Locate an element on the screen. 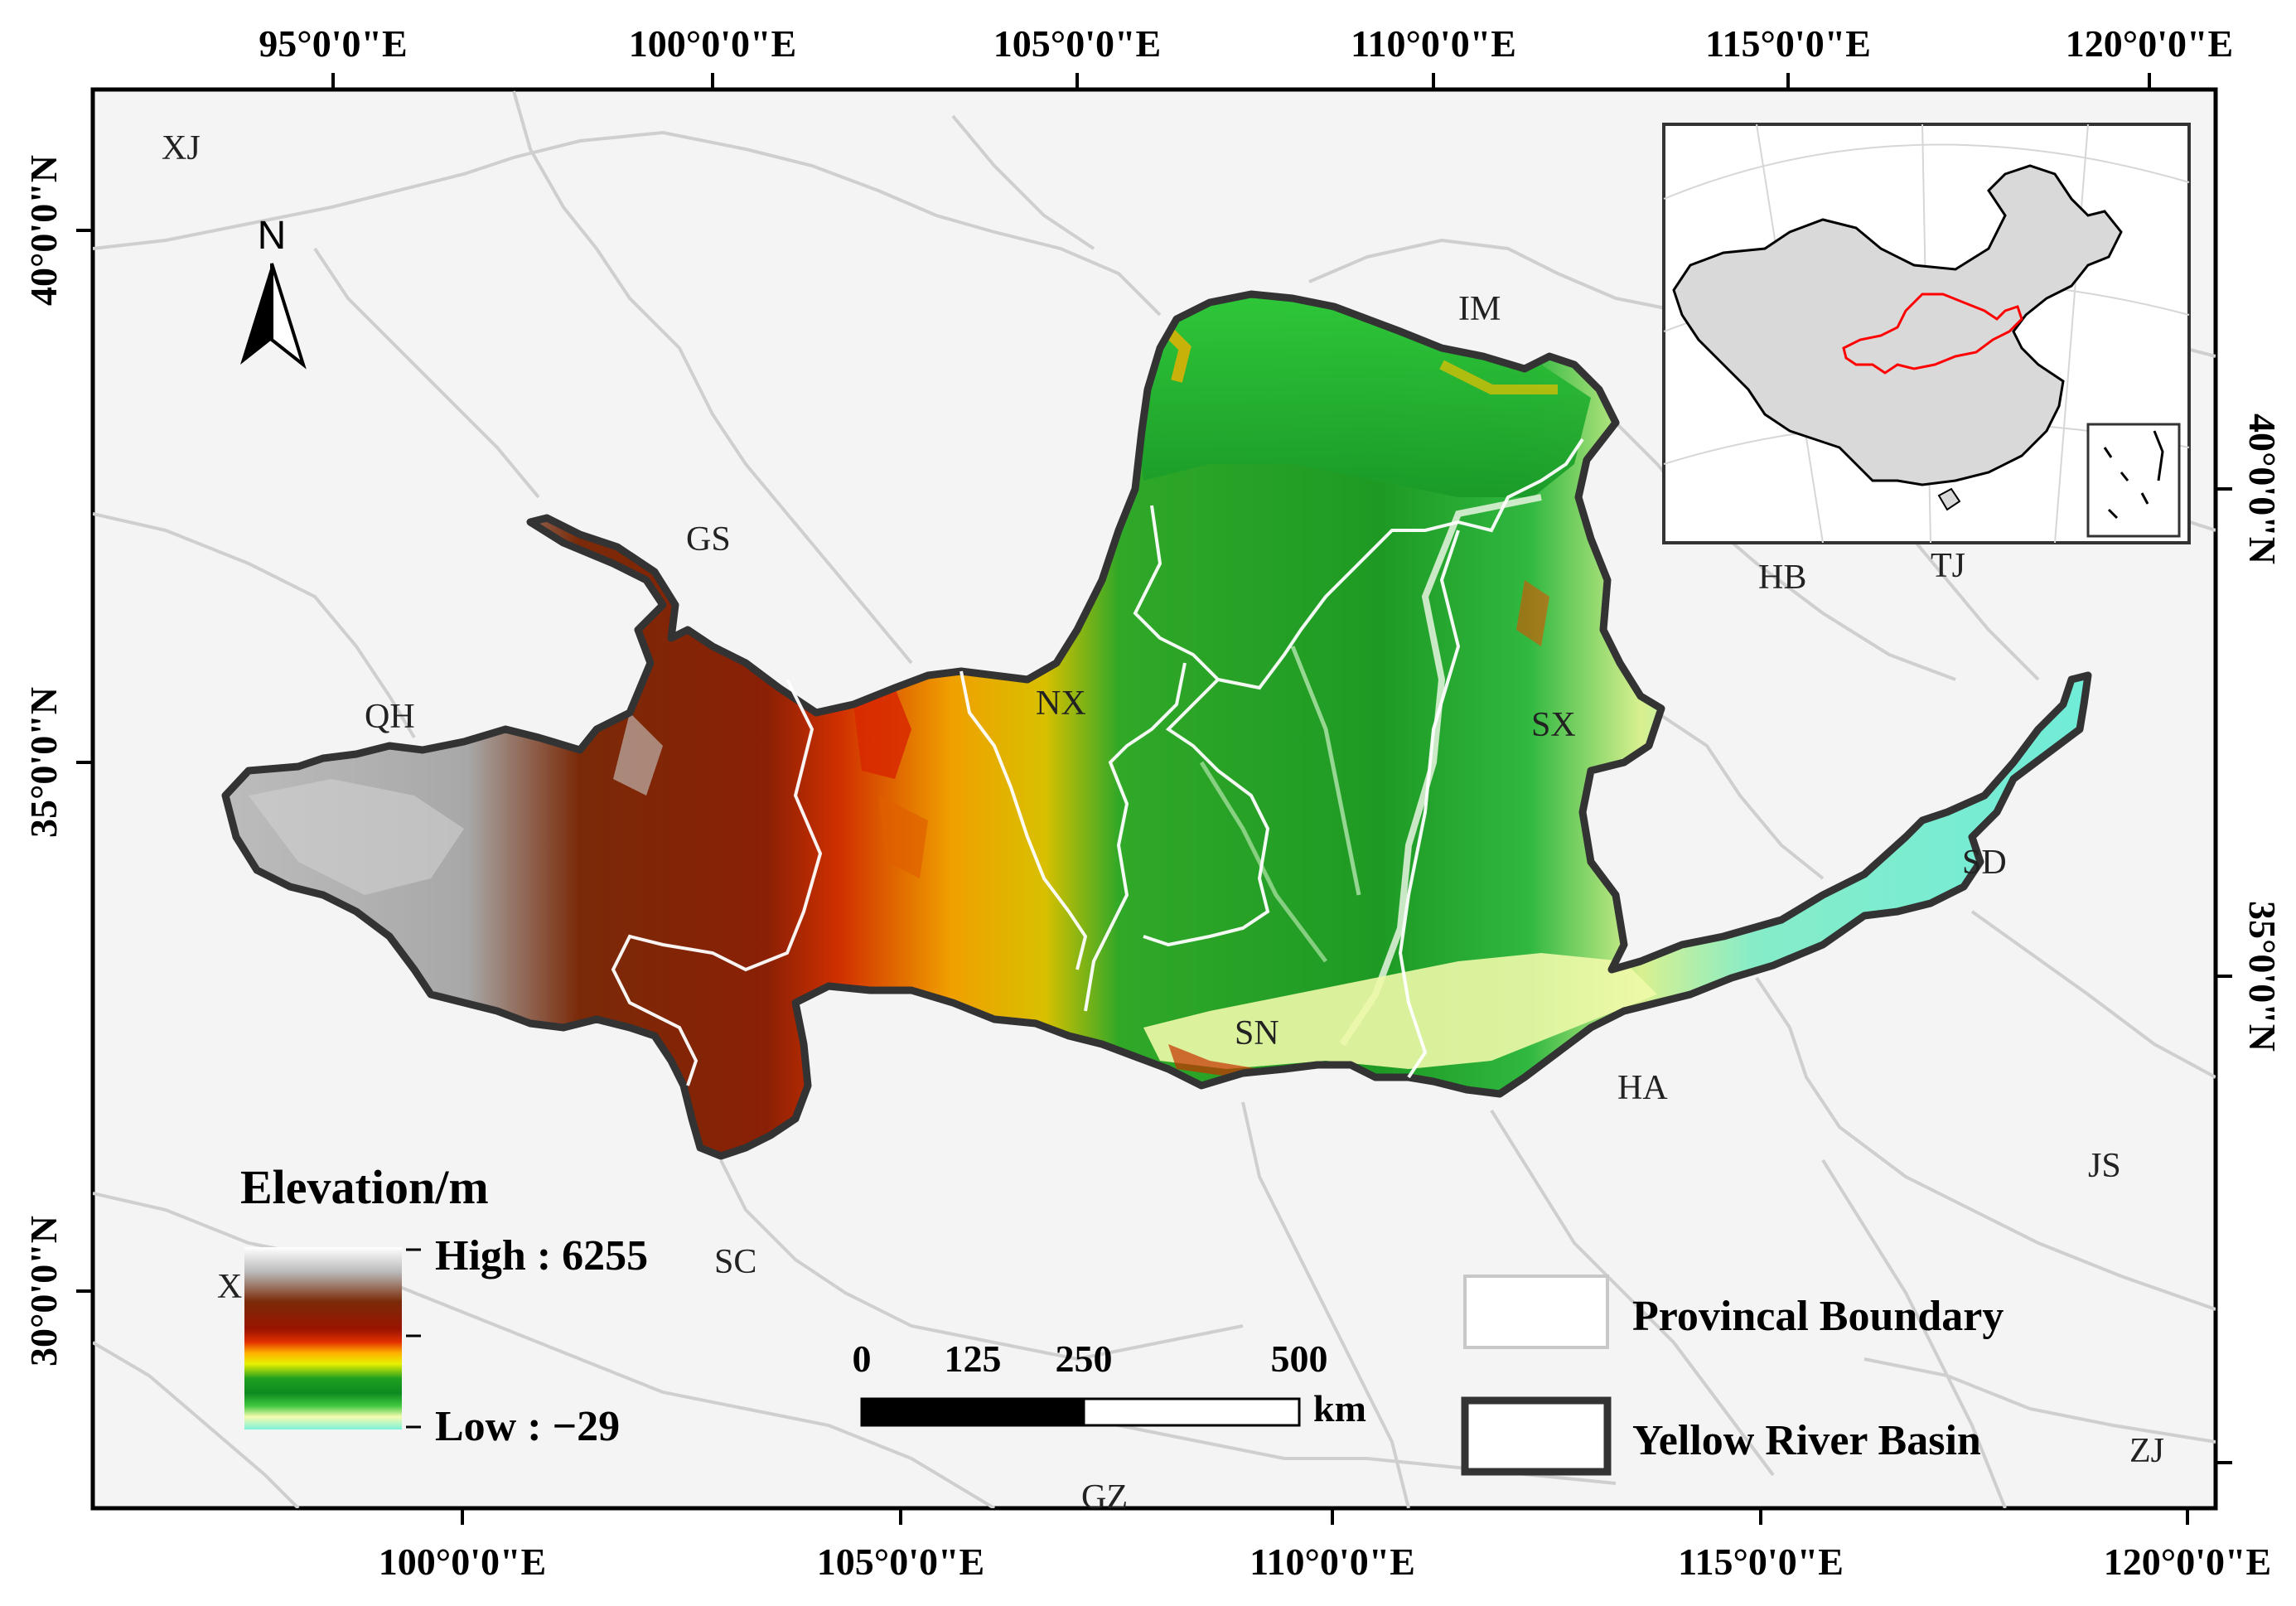 This screenshot has height=1606, width=2296. scale-tick-500: 500 is located at coordinates (1300, 1359).